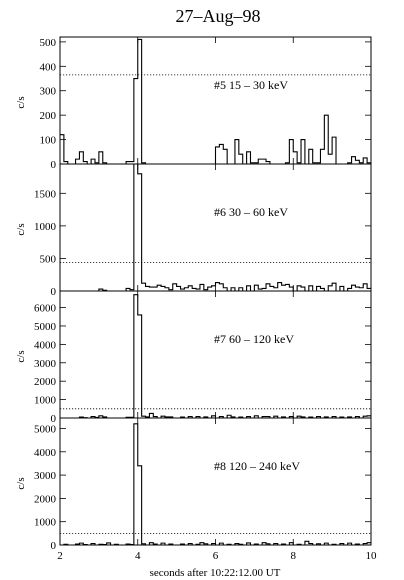  What do you see at coordinates (48, 141) in the screenshot?
I see `y-tick-label: 100` at bounding box center [48, 141].